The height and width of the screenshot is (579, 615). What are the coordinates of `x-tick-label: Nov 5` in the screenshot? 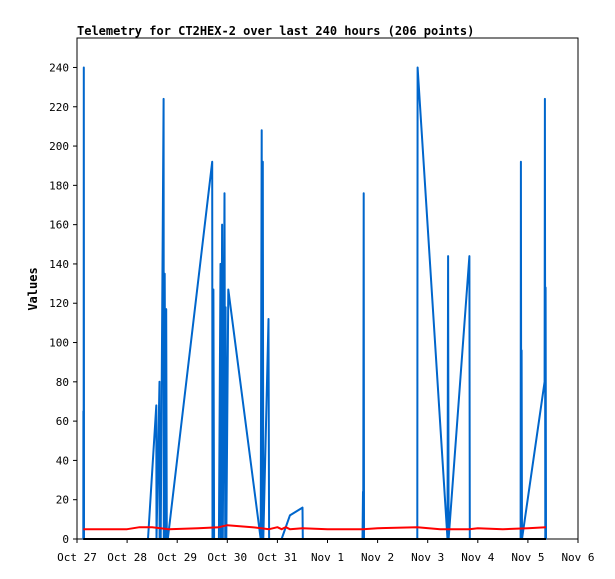 It's located at (527, 557).